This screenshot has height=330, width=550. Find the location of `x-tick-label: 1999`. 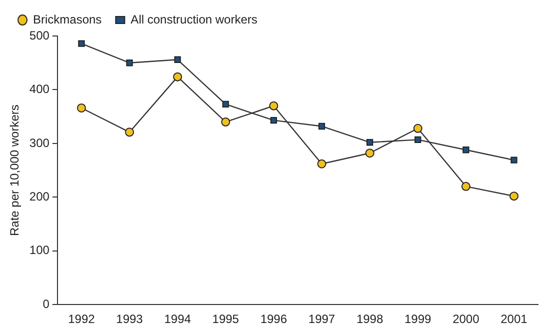

x-tick-label: 1999 is located at coordinates (418, 319).